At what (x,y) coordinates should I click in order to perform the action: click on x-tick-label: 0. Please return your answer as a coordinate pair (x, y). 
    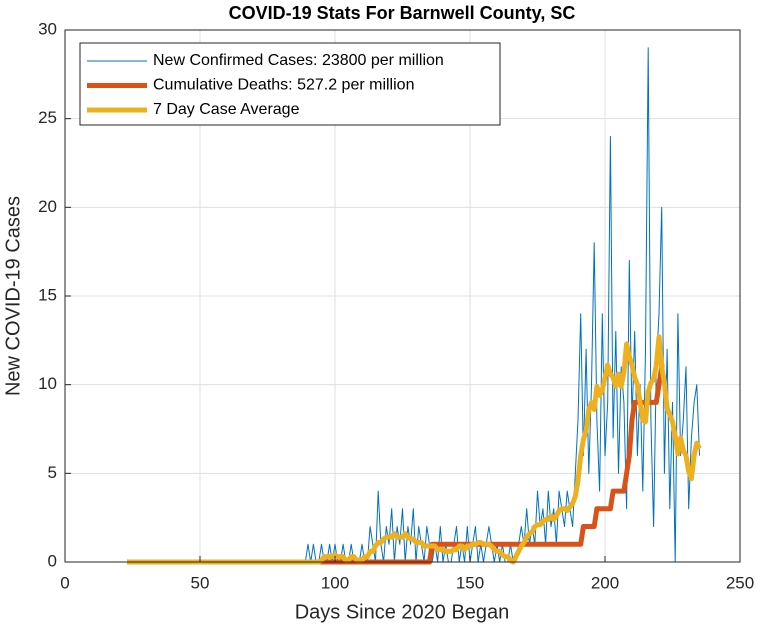
    Looking at the image, I should click on (64, 582).